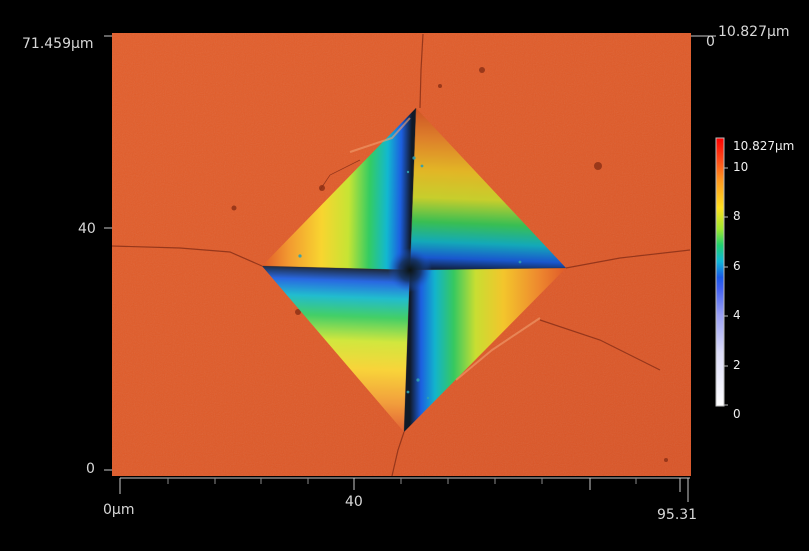 The width and height of the screenshot is (809, 551). Describe the element at coordinates (119, 510) in the screenshot. I see `x-axis-zero-label: 0µm` at that location.